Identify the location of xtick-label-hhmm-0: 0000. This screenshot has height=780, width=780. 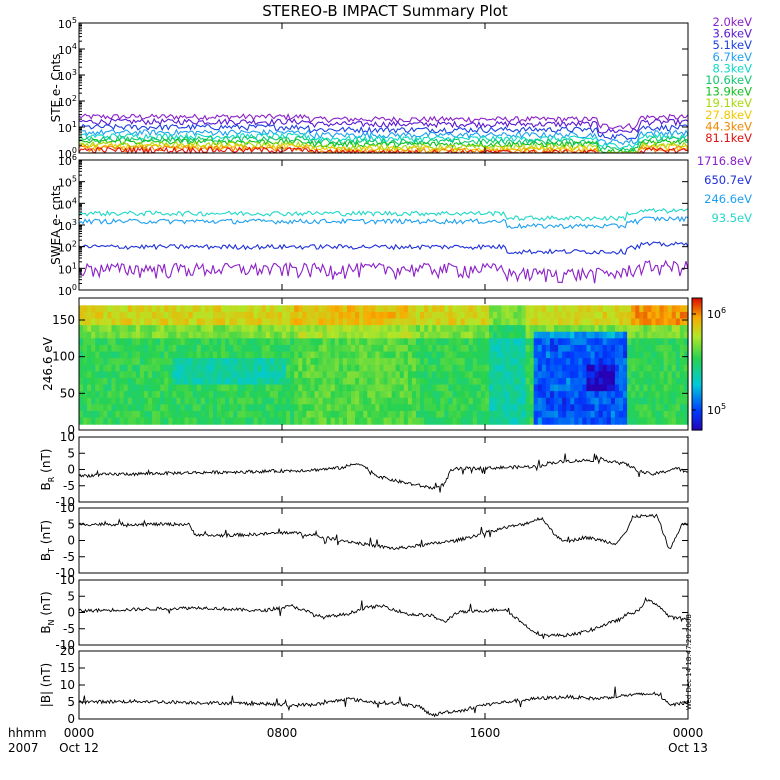
(79, 733).